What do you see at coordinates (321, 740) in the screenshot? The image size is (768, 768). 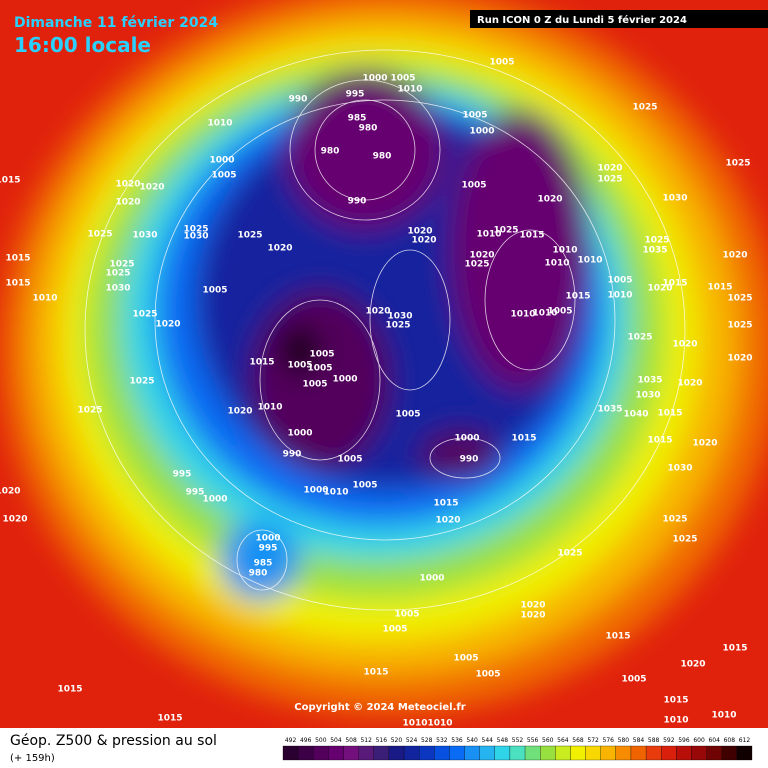 I see `scale-label: 500` at bounding box center [321, 740].